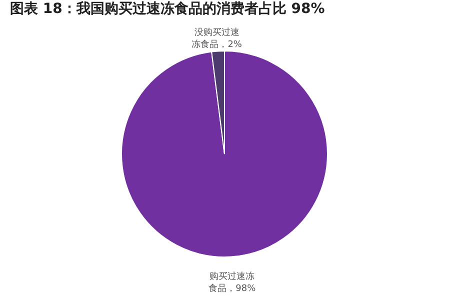  Describe the element at coordinates (167, 9) in the screenshot. I see `chart-title: 图表 18：我国购买过速冻食品的消费者占比 98%` at that location.